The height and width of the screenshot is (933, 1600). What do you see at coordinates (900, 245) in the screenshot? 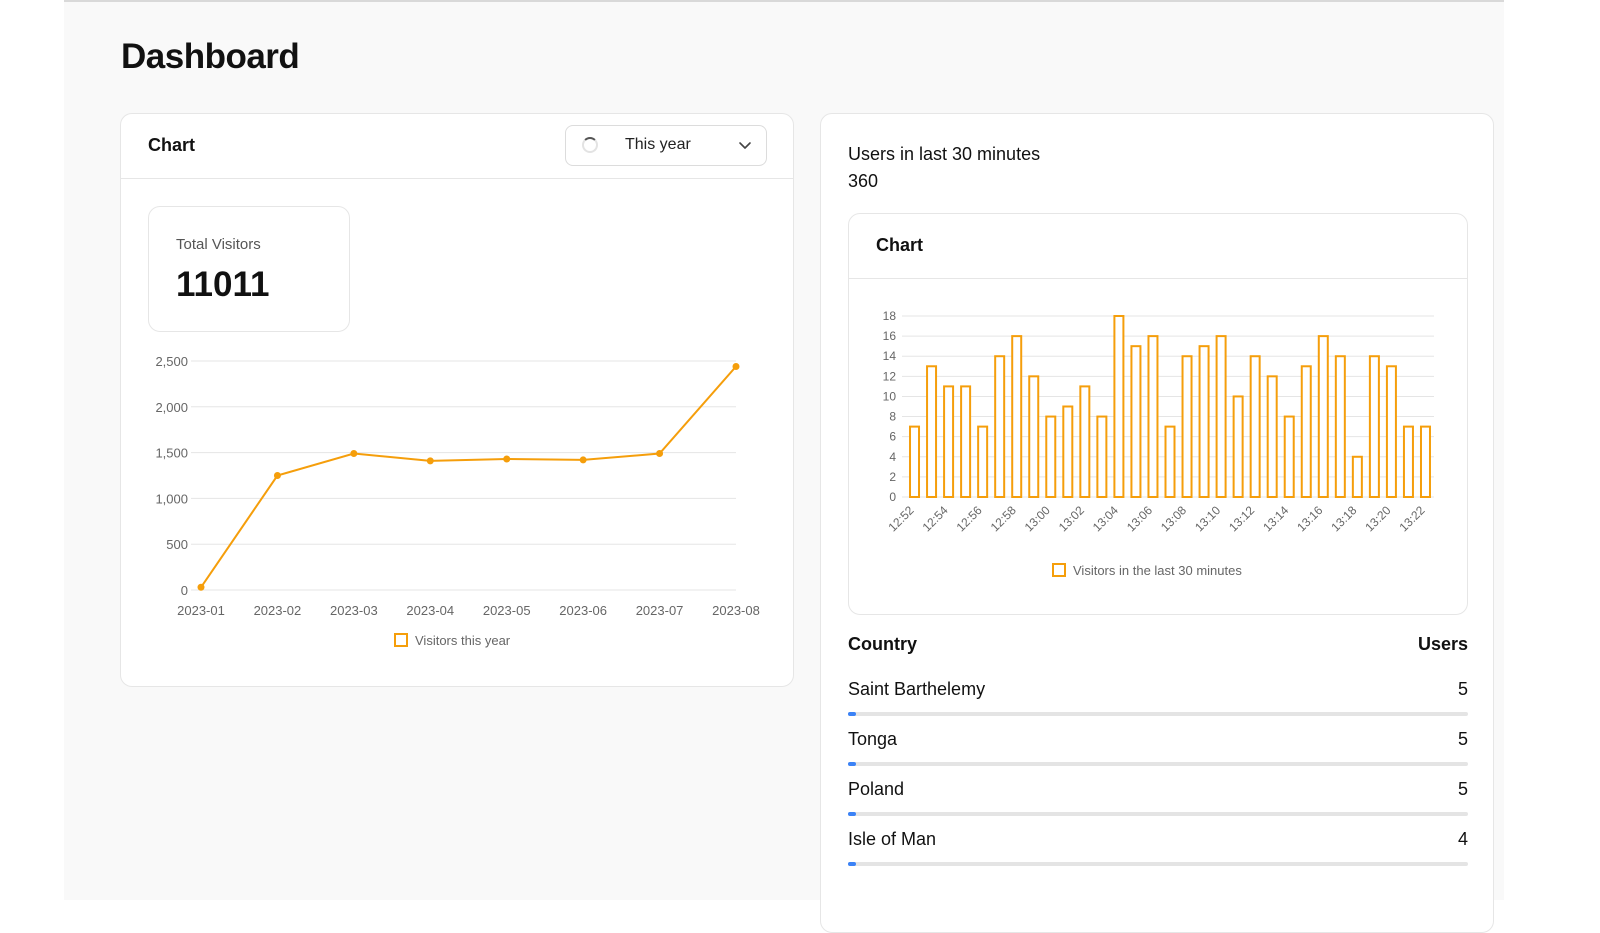
I see `card-title: Chart` at bounding box center [900, 245].